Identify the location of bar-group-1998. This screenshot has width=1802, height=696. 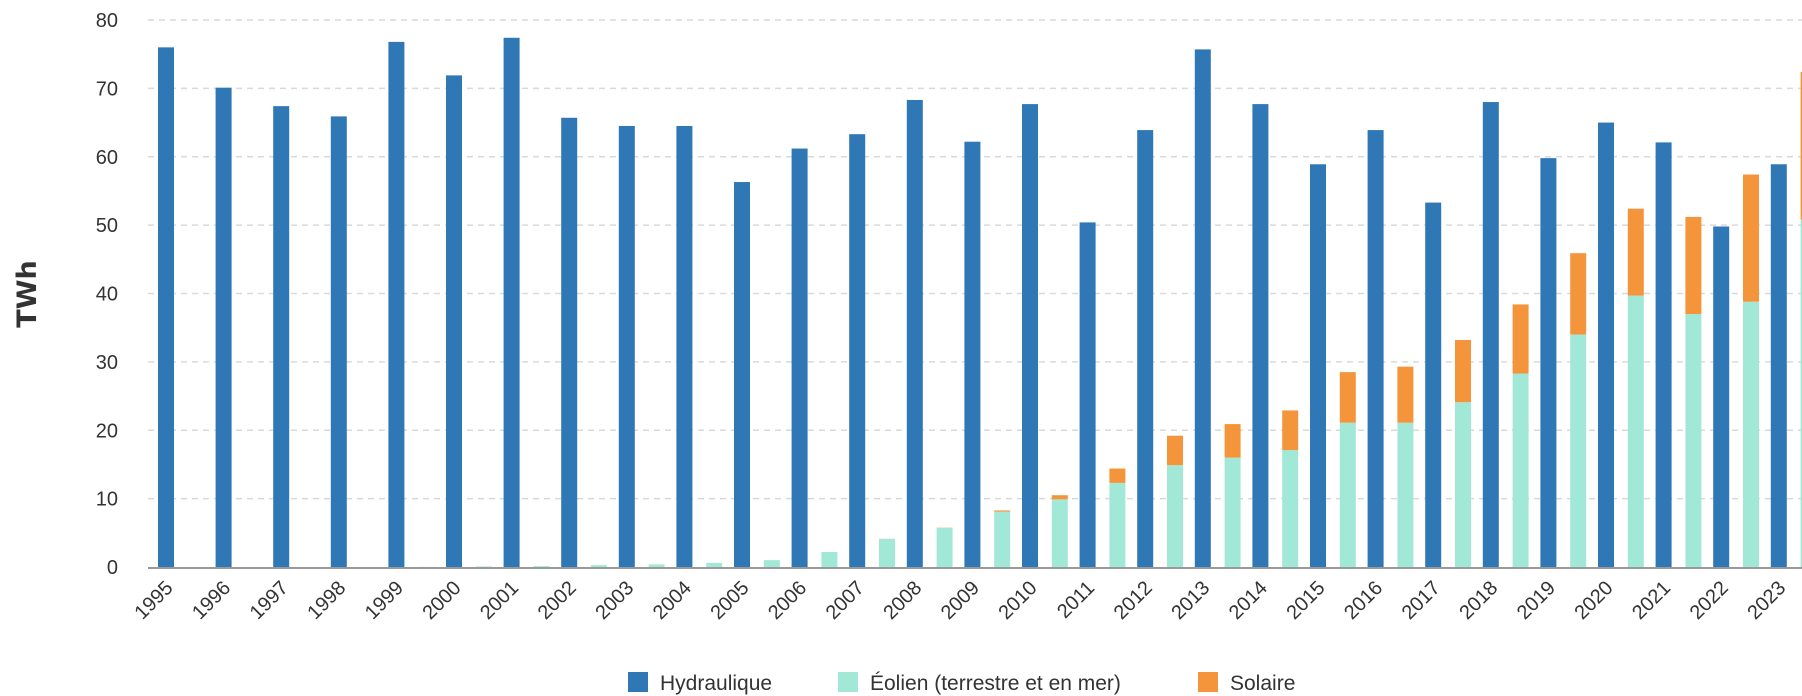
(338, 341).